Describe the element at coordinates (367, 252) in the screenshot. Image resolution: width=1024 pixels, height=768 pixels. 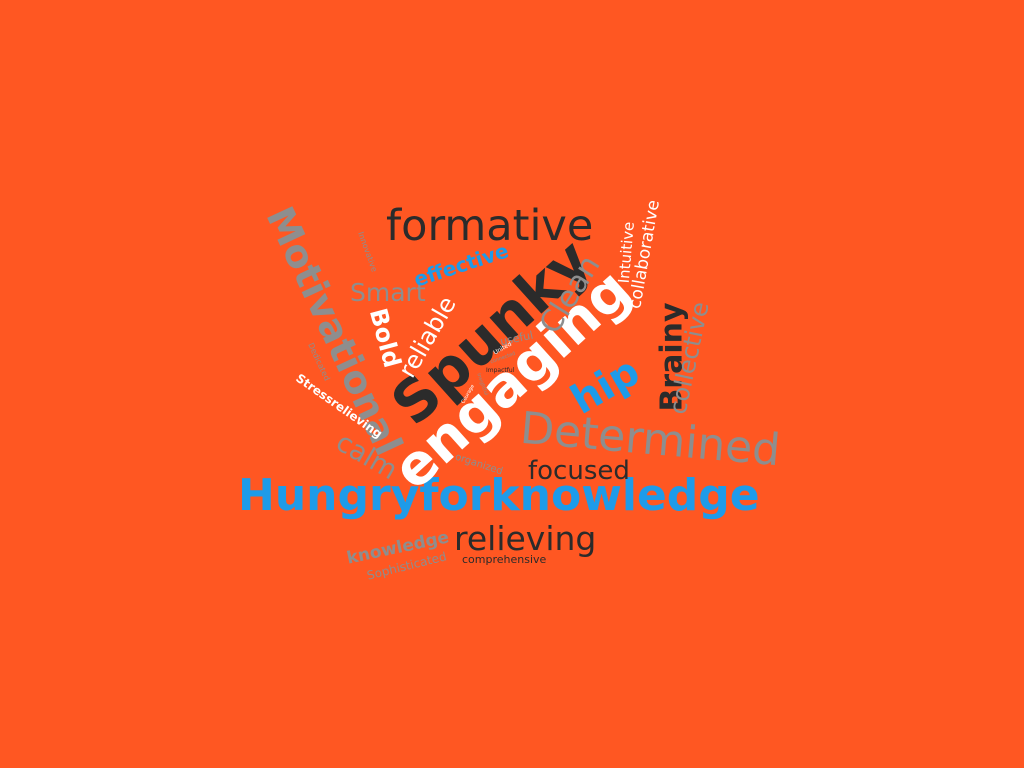
I see `word-innovative: Innovative` at that location.